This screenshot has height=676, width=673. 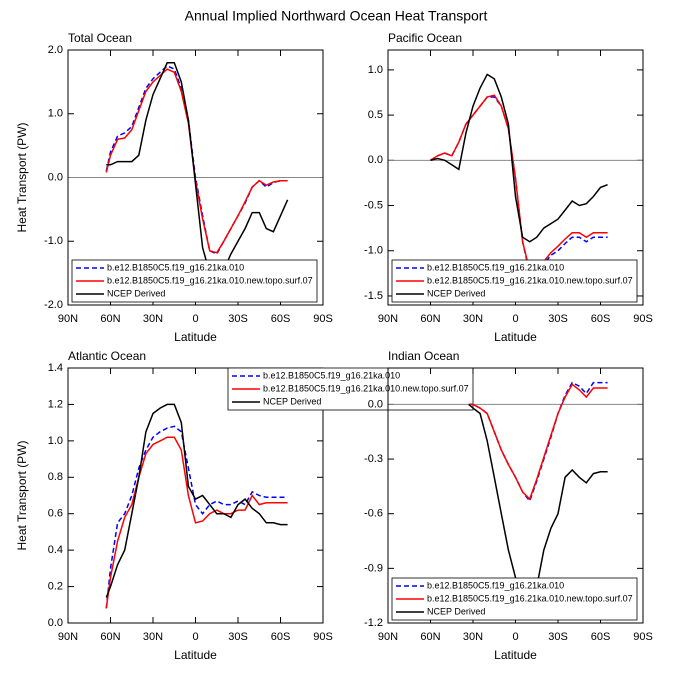 I want to click on y-tick-label: 0.6, so click(x=55, y=514).